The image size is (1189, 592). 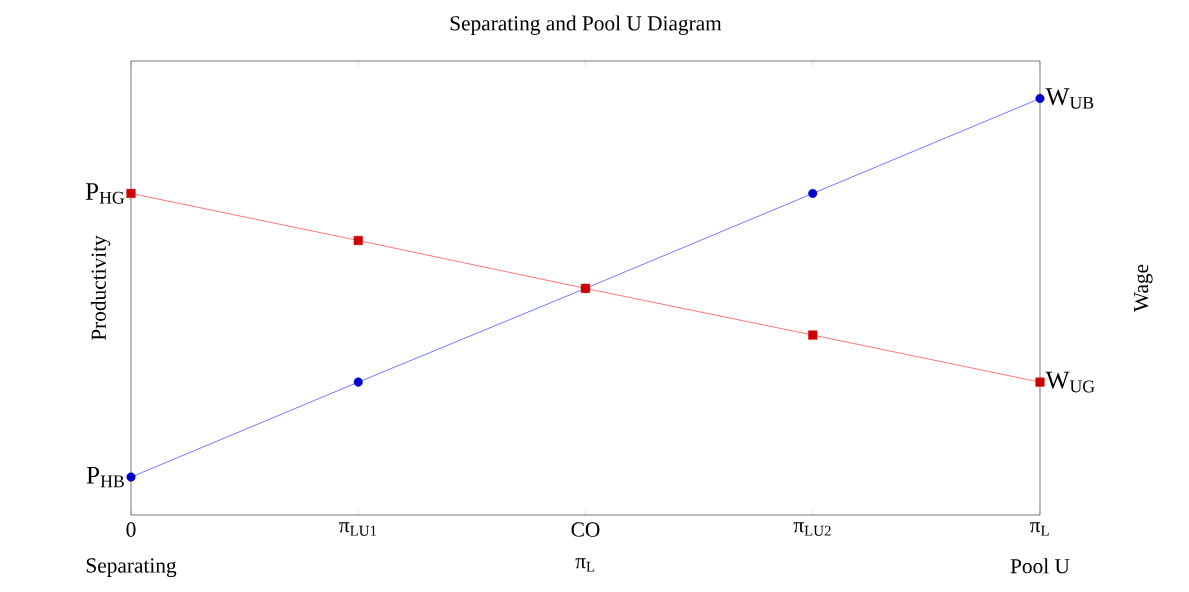 What do you see at coordinates (131, 529) in the screenshot?
I see `x-tick-label: 0` at bounding box center [131, 529].